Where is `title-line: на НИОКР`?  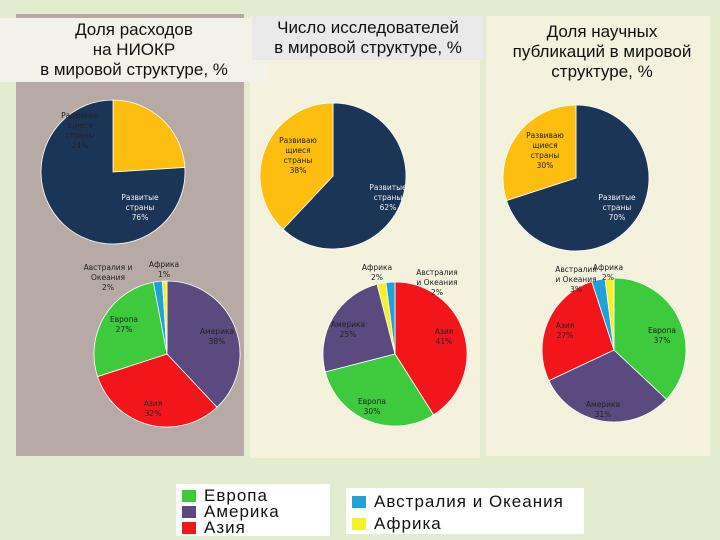
title-line: на НИОКР is located at coordinates (134, 49).